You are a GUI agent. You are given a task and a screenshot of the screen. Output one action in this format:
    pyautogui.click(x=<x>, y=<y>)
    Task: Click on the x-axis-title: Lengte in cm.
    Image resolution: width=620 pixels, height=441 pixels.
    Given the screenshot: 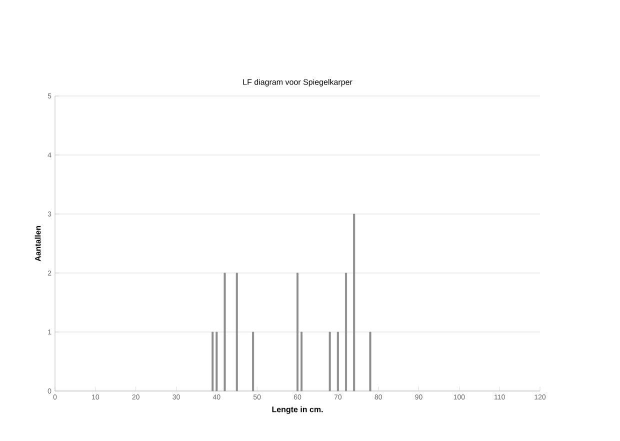 What is the action you would take?
    pyautogui.click(x=297, y=410)
    